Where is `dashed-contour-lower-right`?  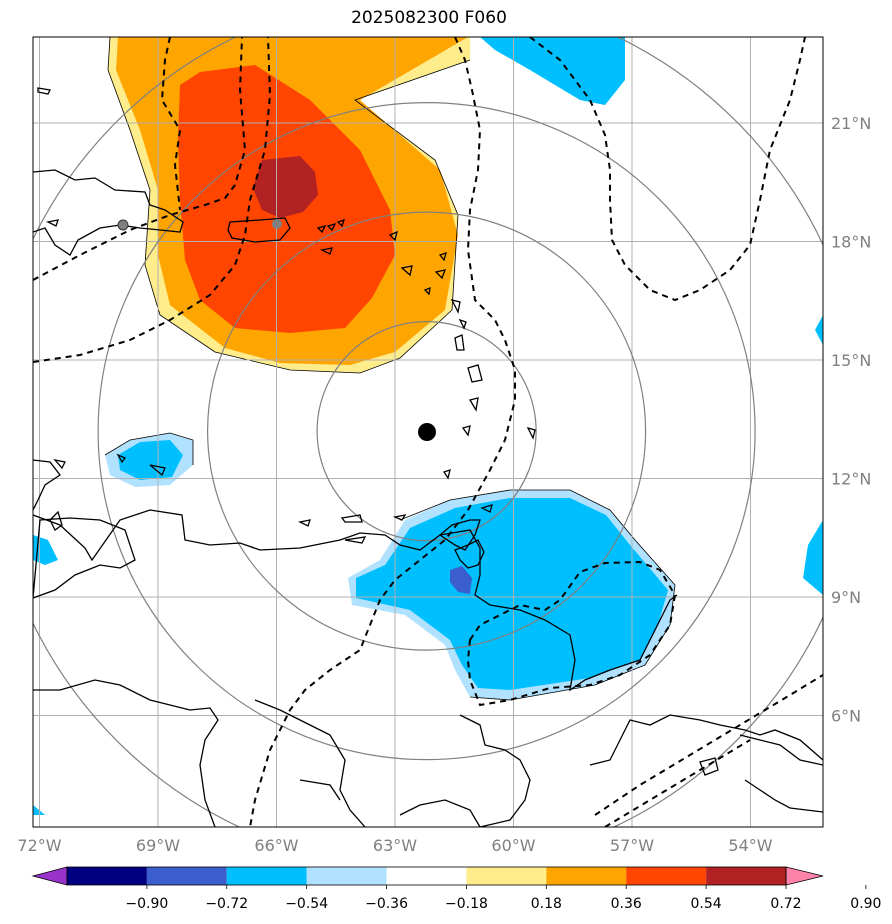 dashed-contour-lower-right is located at coordinates (571, 633).